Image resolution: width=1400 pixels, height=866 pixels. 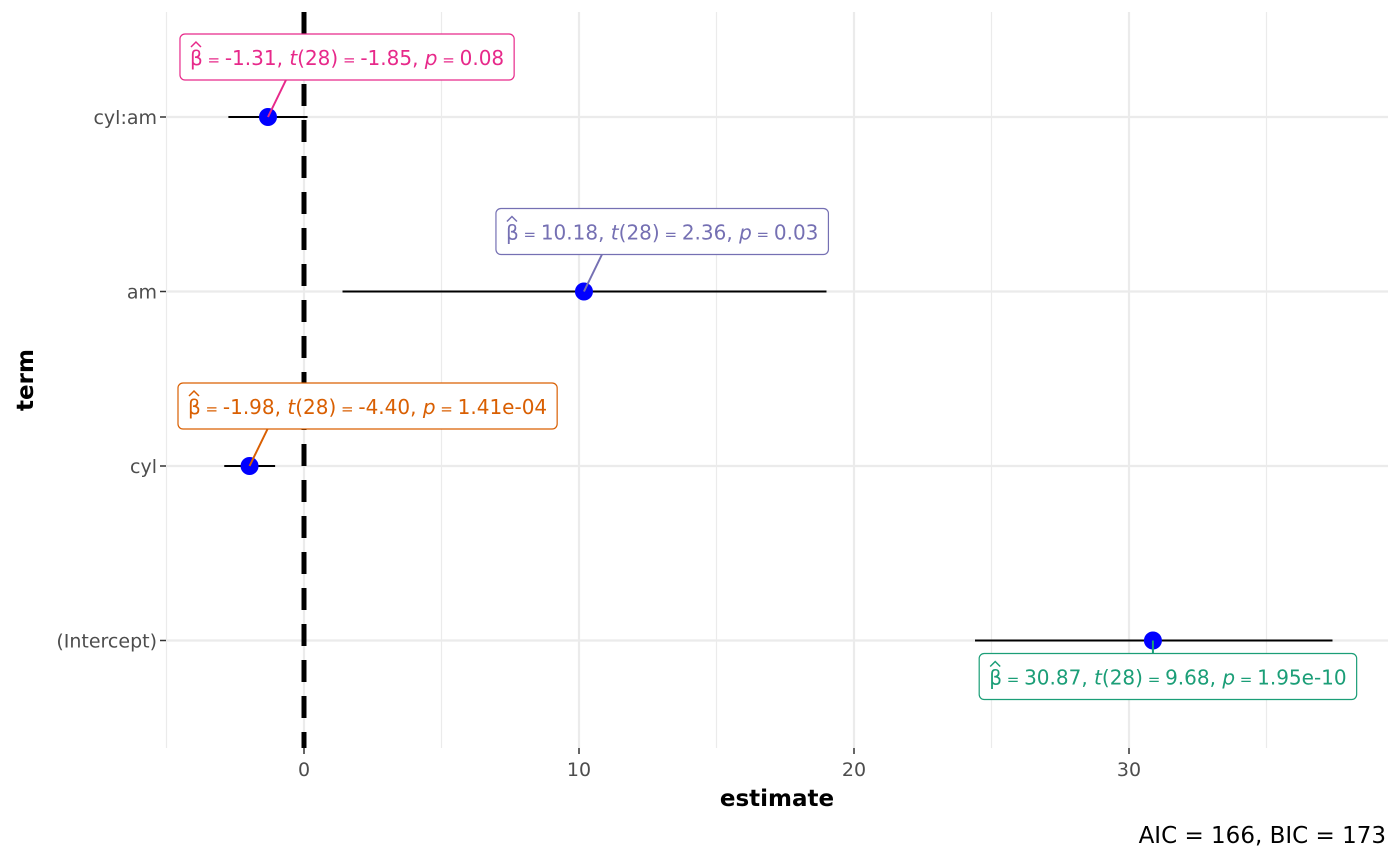 What do you see at coordinates (143, 467) in the screenshot?
I see `y-tick-label: cyl` at bounding box center [143, 467].